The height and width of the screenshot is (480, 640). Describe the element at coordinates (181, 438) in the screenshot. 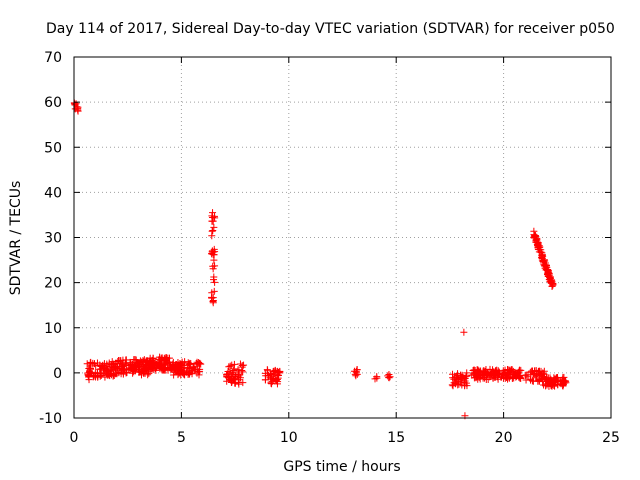

I see `x-tick-label: 5` at that location.